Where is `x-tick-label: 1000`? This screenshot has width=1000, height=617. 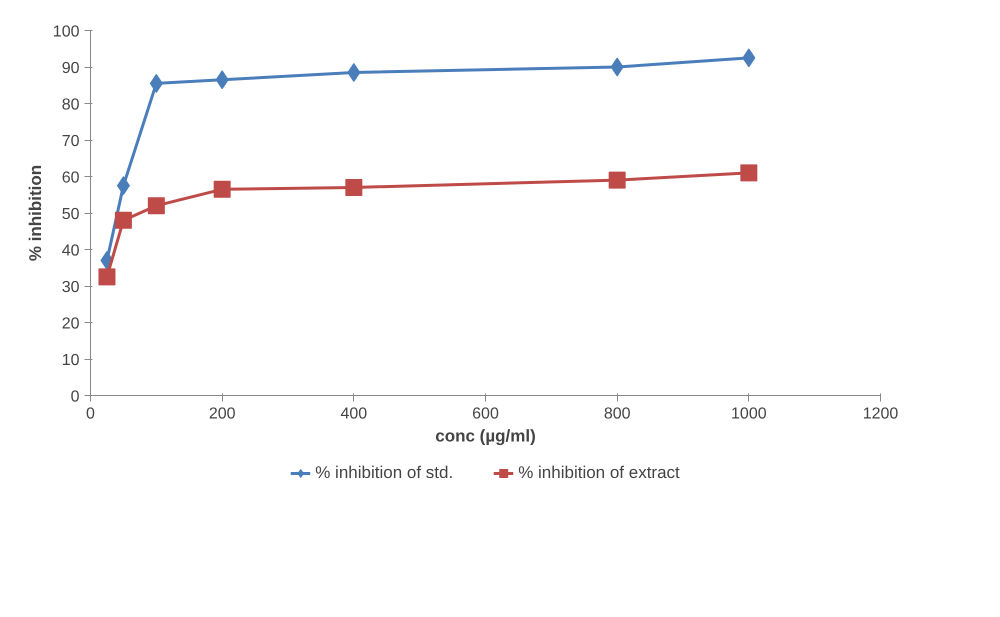 x-tick-label: 1000 is located at coordinates (749, 414).